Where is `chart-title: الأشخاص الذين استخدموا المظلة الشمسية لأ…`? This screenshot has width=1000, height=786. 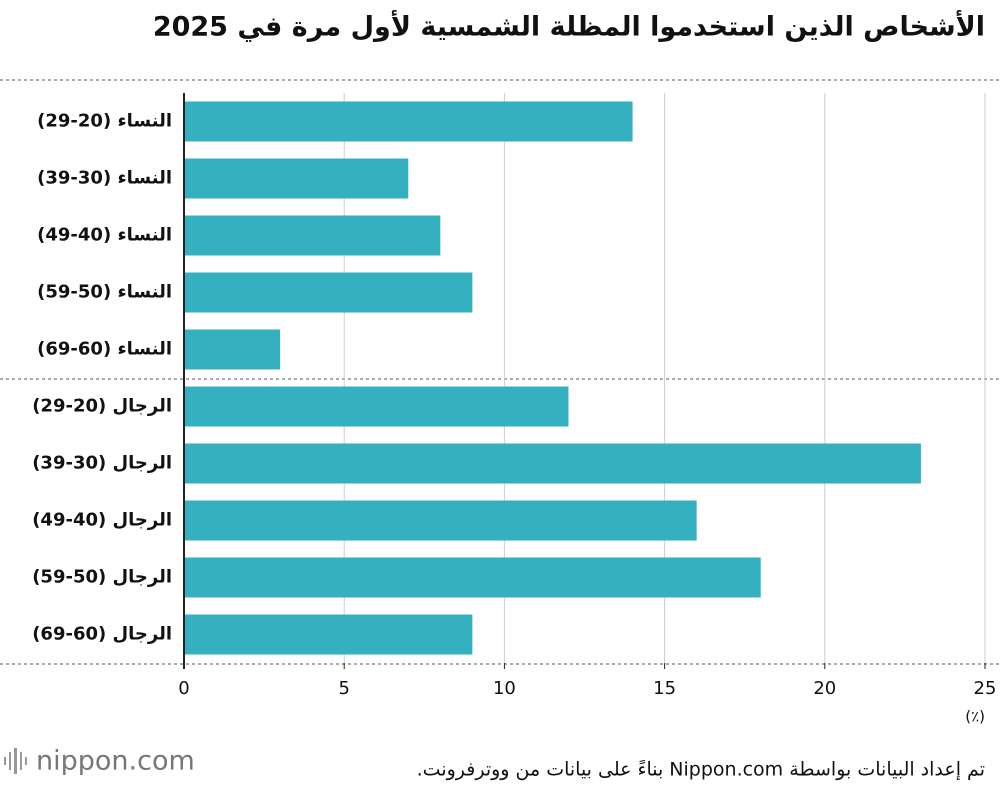
chart-title: الأشخاص الذين استخدموا المظلة الشمسية لأ… is located at coordinates (569, 26).